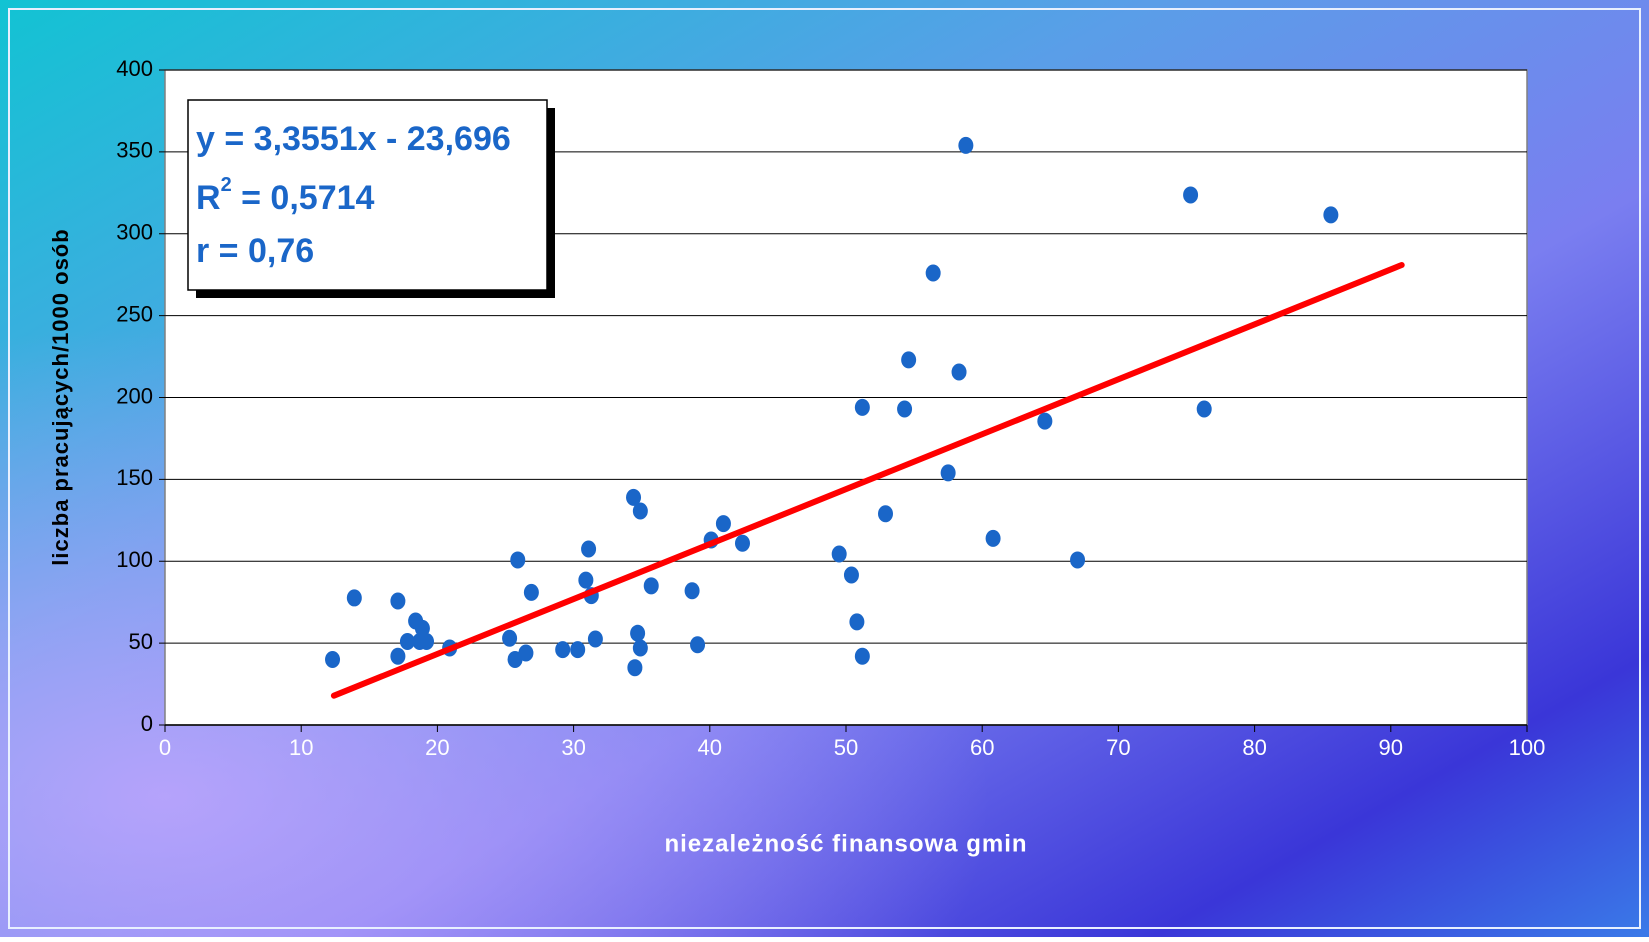  What do you see at coordinates (1254, 747) in the screenshot?
I see `x-tick-label: 80` at bounding box center [1254, 747].